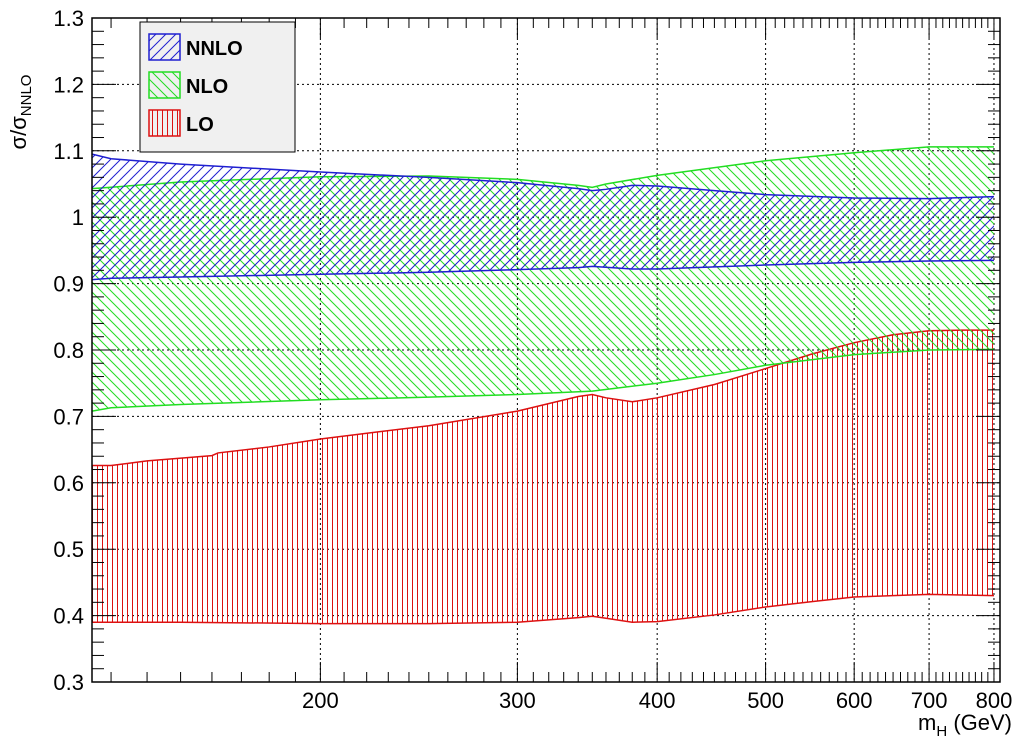 The height and width of the screenshot is (738, 1018). Describe the element at coordinates (207, 87) in the screenshot. I see `legend-label-nlo: NLO` at that location.